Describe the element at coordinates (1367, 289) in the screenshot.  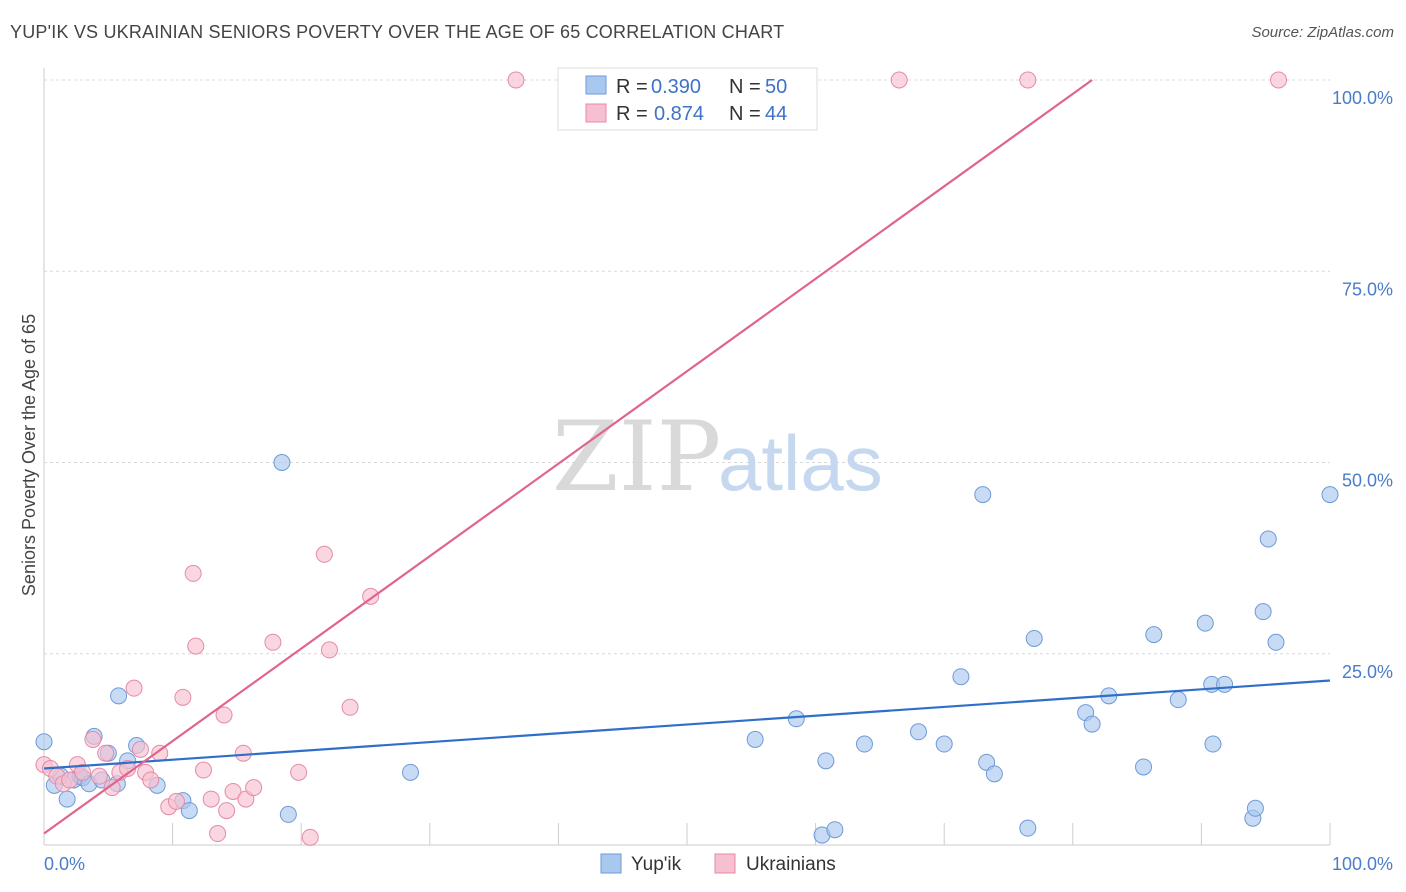
I see `y-tick-label: 75.0%` at that location.